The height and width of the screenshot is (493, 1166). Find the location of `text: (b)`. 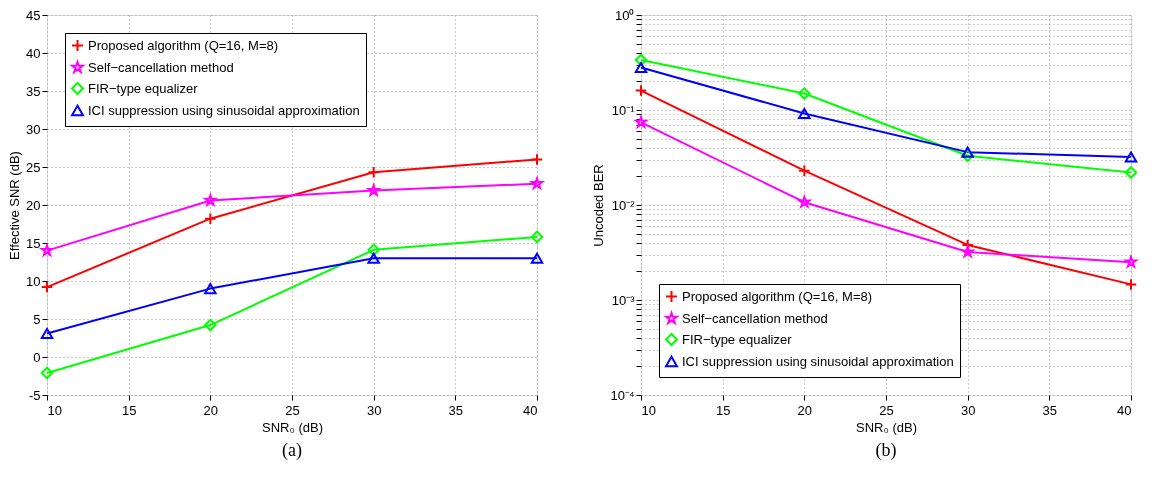

text: (b) is located at coordinates (886, 450).